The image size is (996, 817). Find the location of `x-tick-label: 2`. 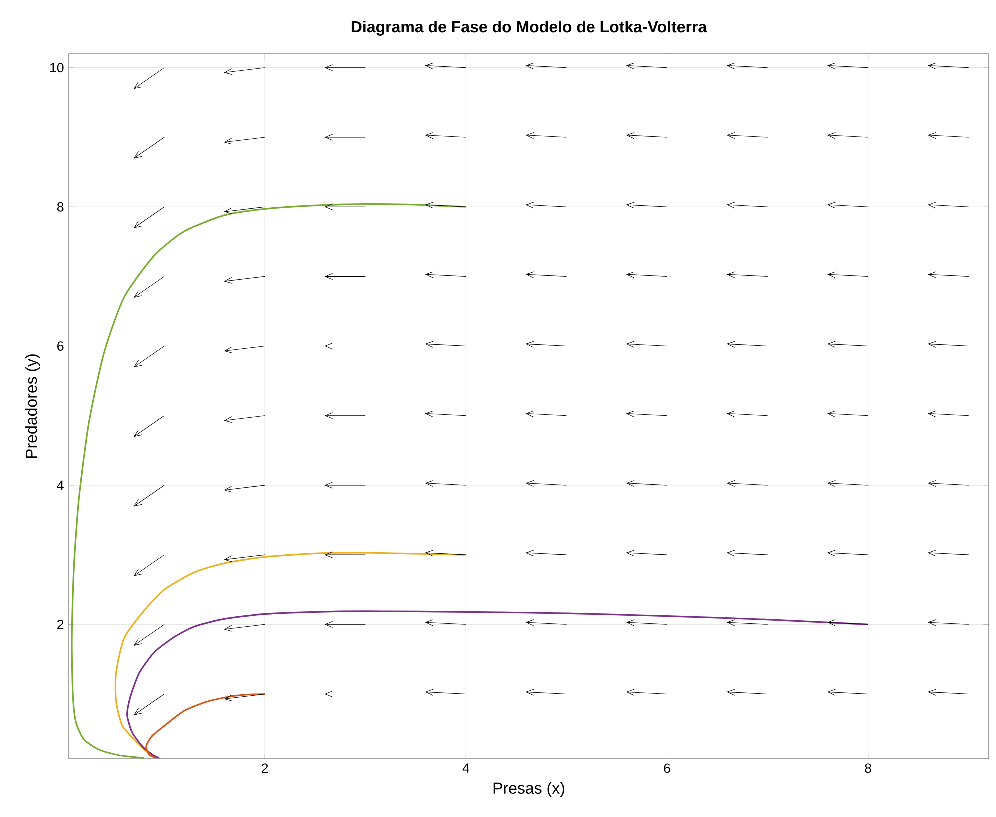

x-tick-label: 2 is located at coordinates (265, 769).